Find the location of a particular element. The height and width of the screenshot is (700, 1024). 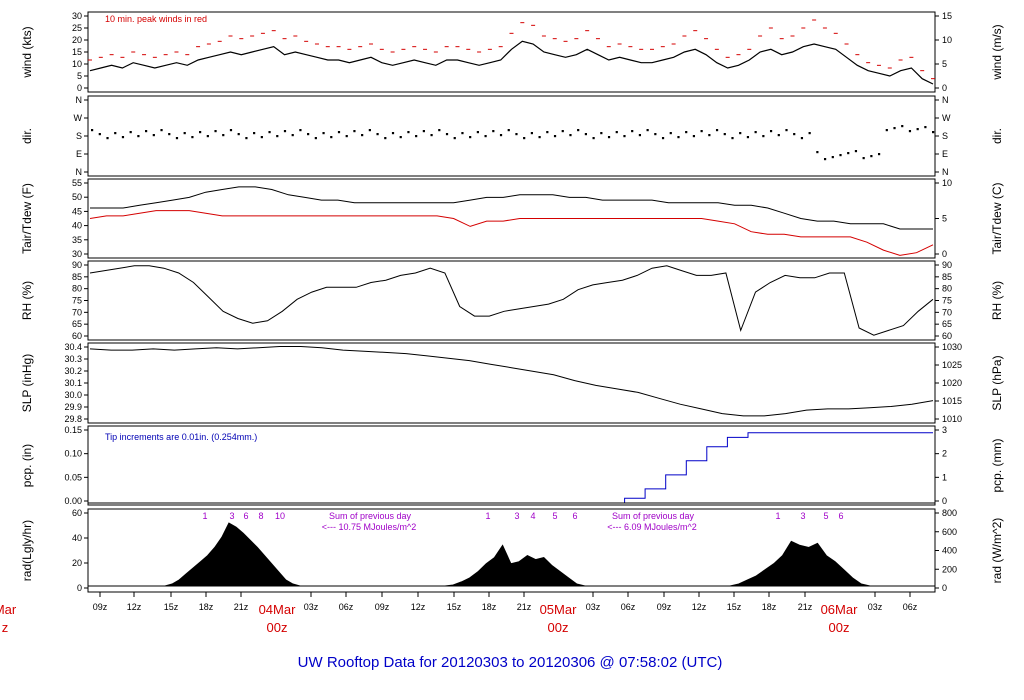

y-tick-label-left: 0.10 is located at coordinates (73, 454).